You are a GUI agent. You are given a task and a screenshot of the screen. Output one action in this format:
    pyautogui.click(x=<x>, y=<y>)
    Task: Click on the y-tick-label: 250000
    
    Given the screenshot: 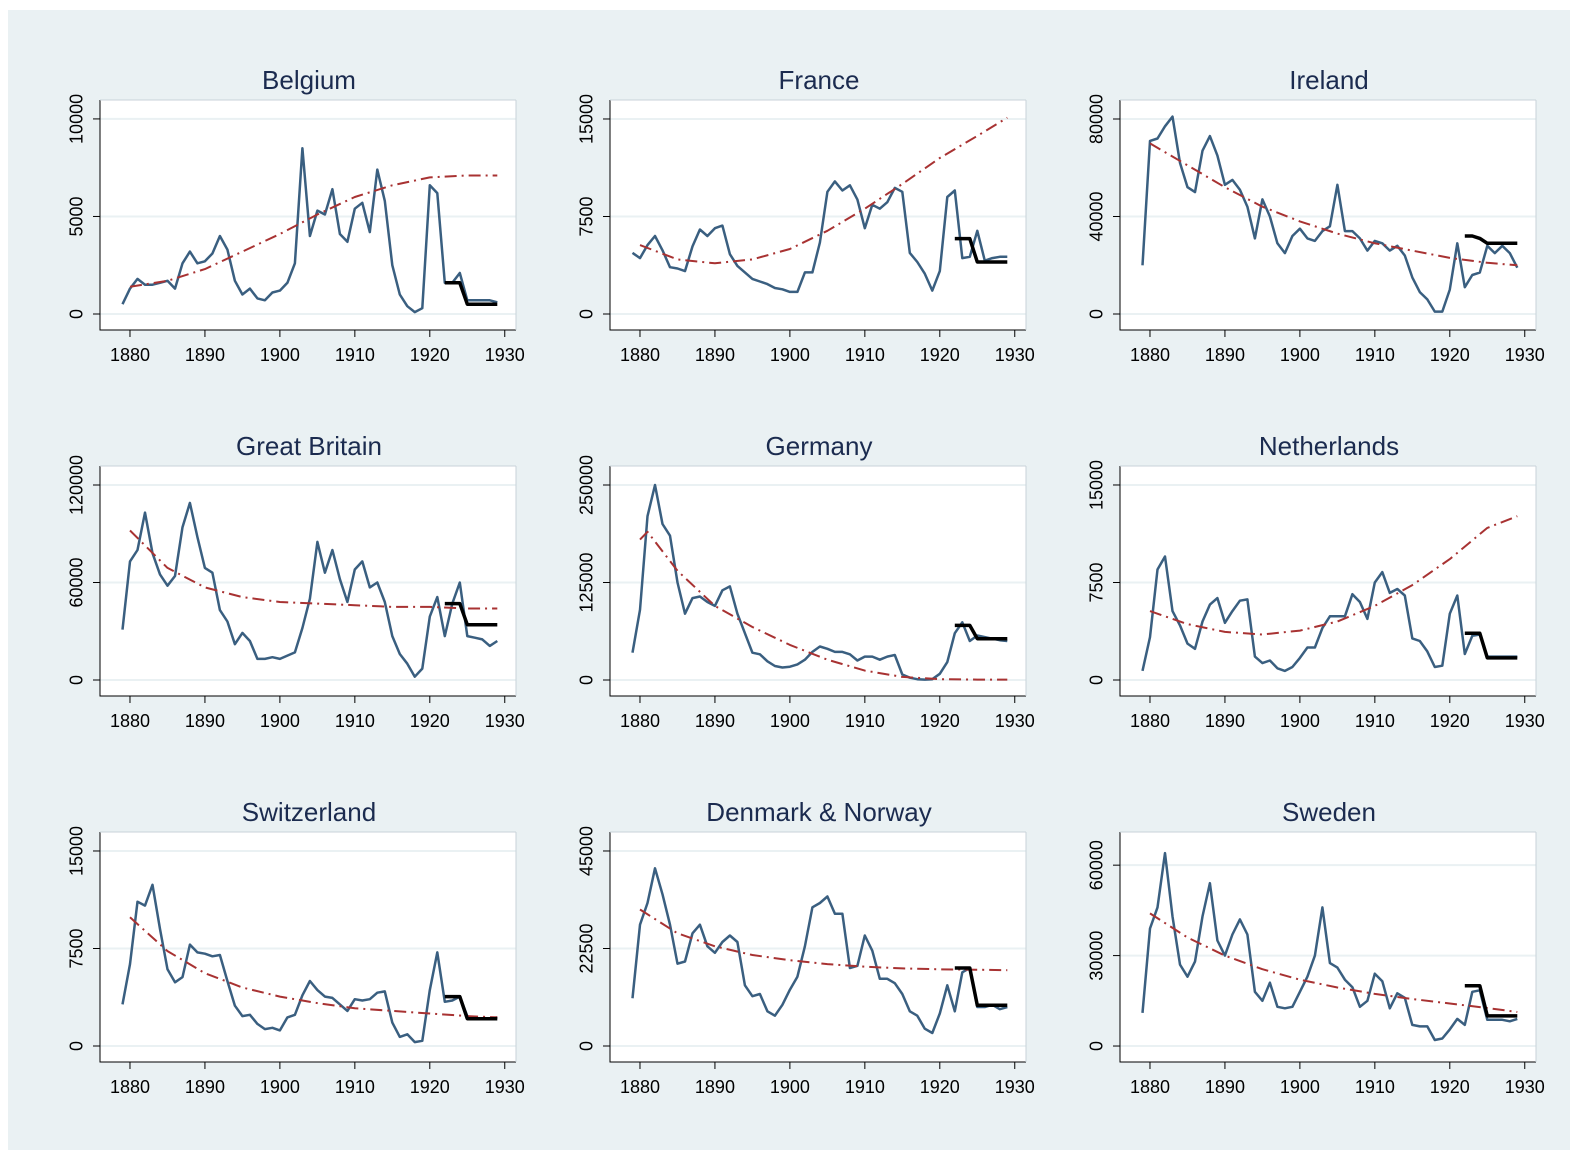 What is the action you would take?
    pyautogui.click(x=587, y=485)
    